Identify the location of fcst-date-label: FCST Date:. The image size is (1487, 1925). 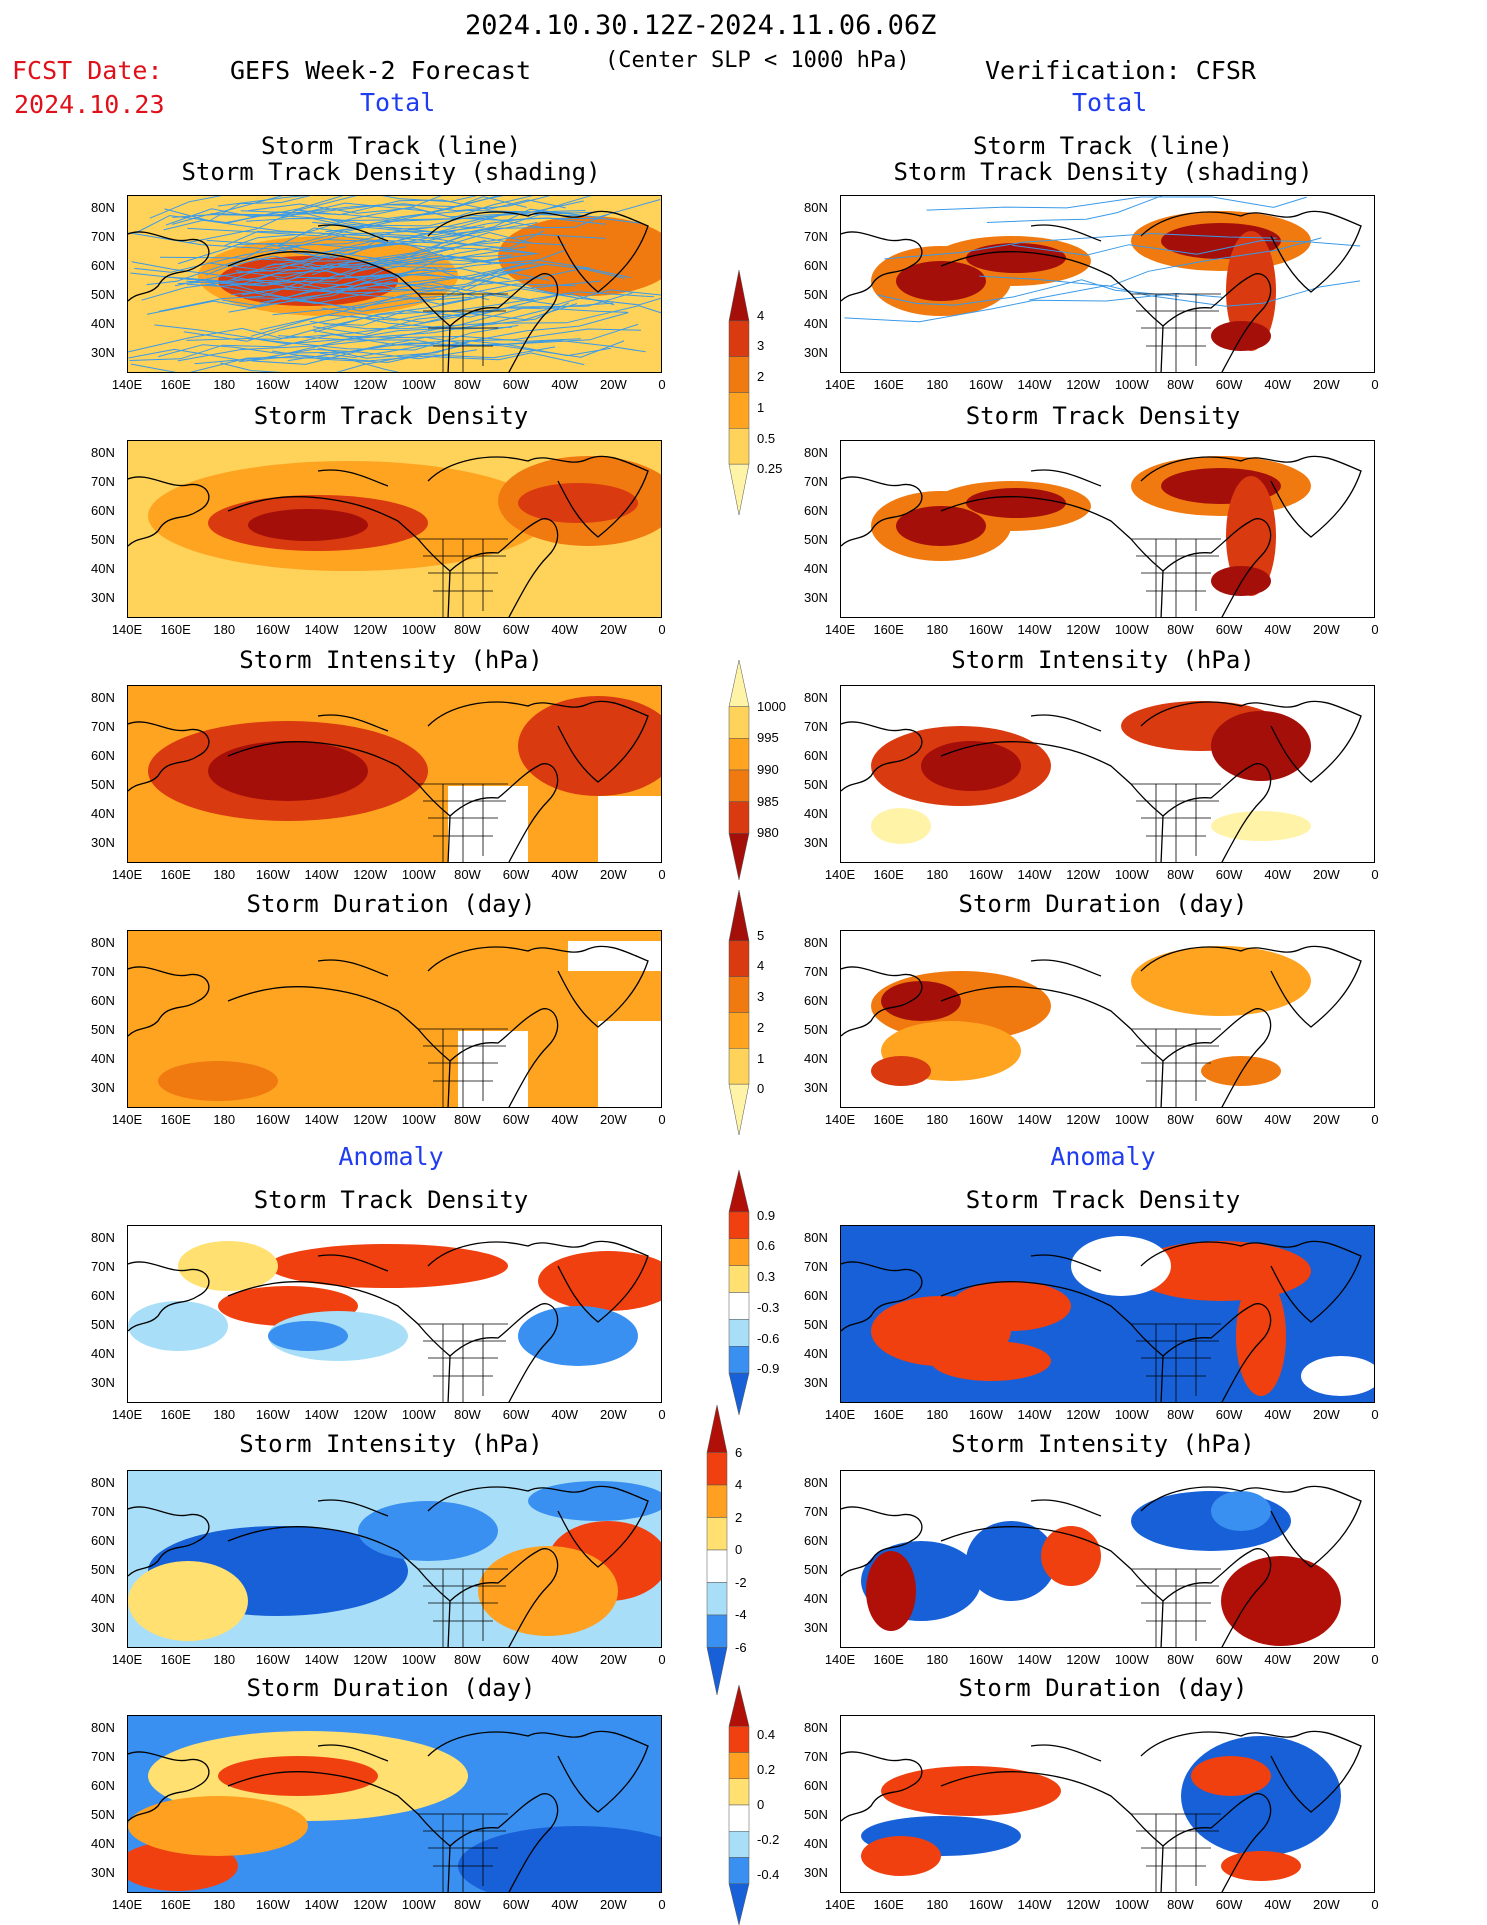
(87, 70).